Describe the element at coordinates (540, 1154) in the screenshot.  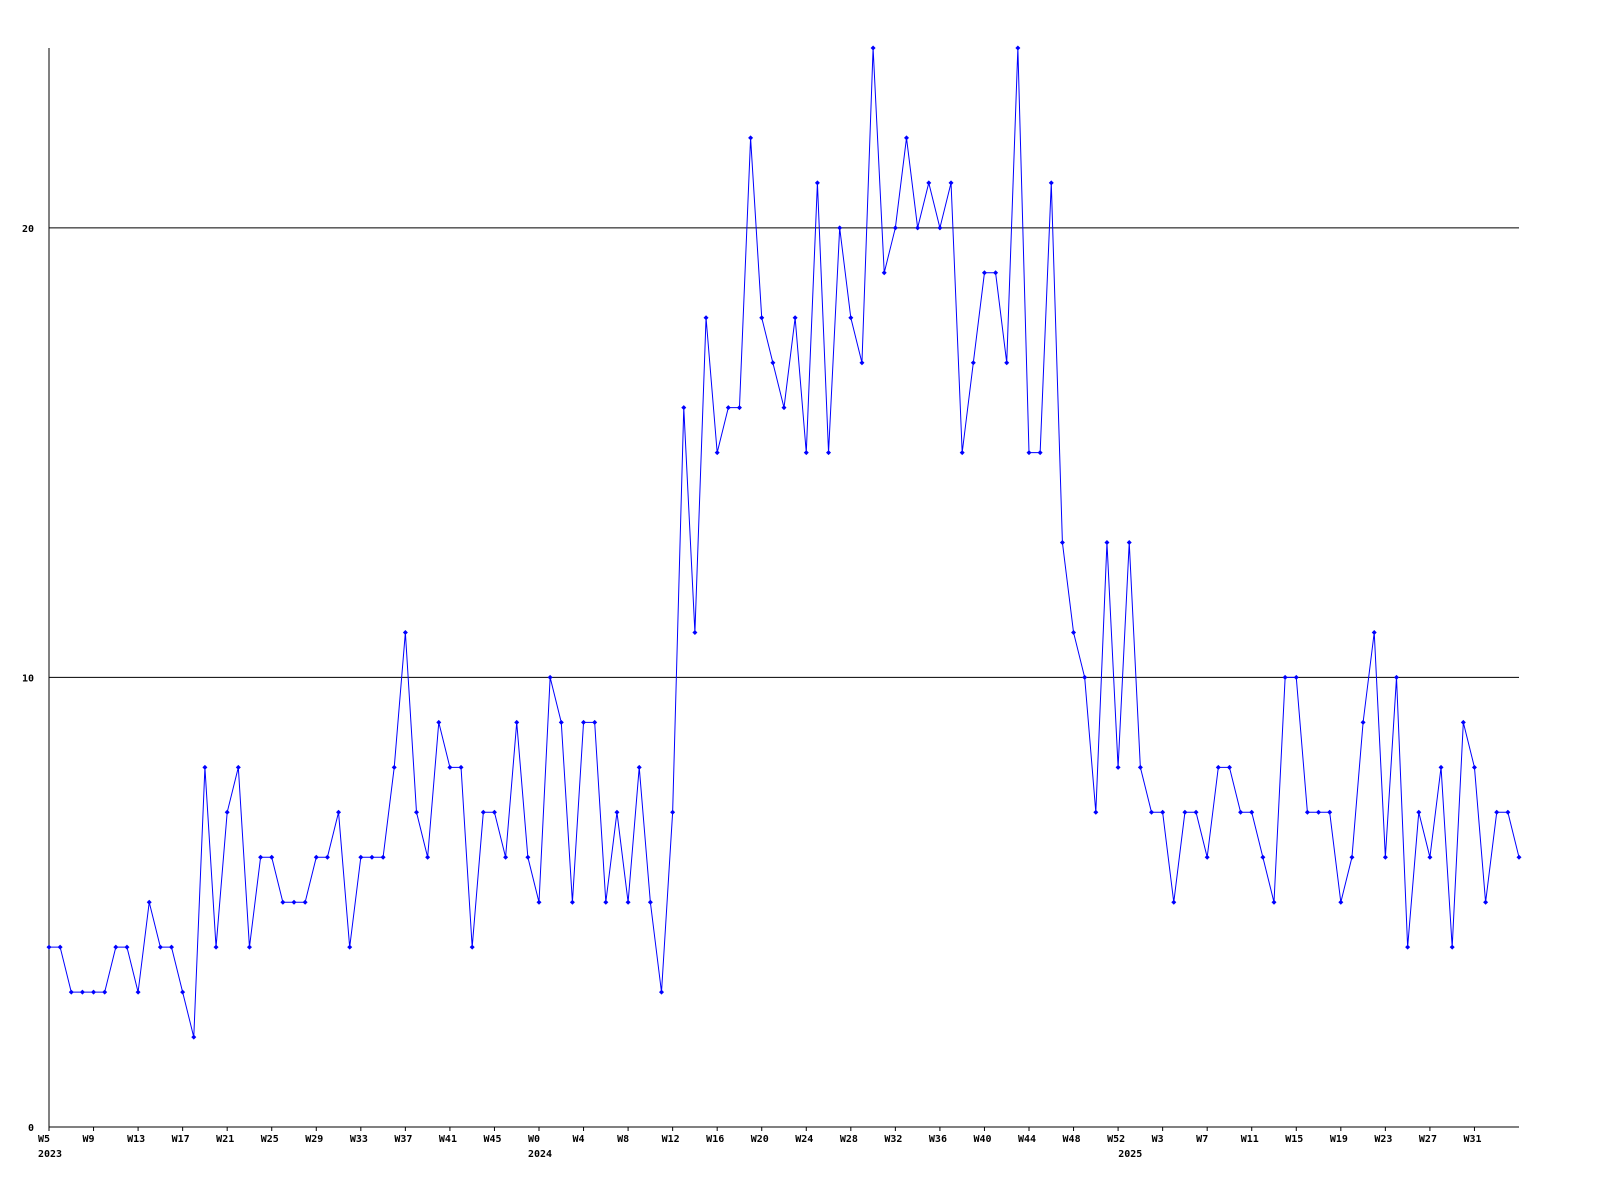
I see `x-year-label: 2024` at that location.